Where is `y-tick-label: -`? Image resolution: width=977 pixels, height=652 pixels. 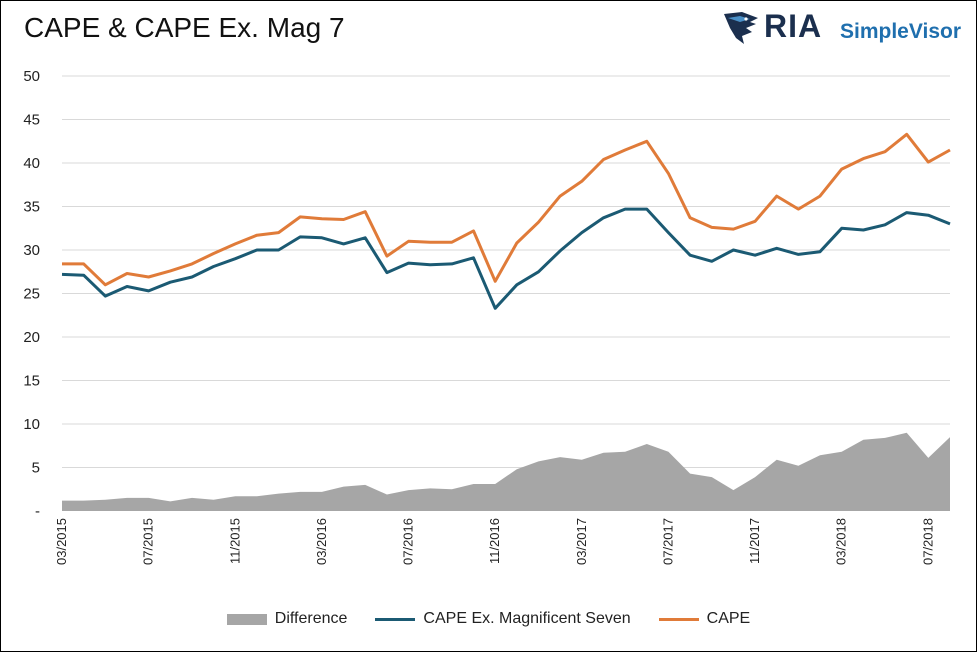 y-tick-label: - is located at coordinates (37, 511).